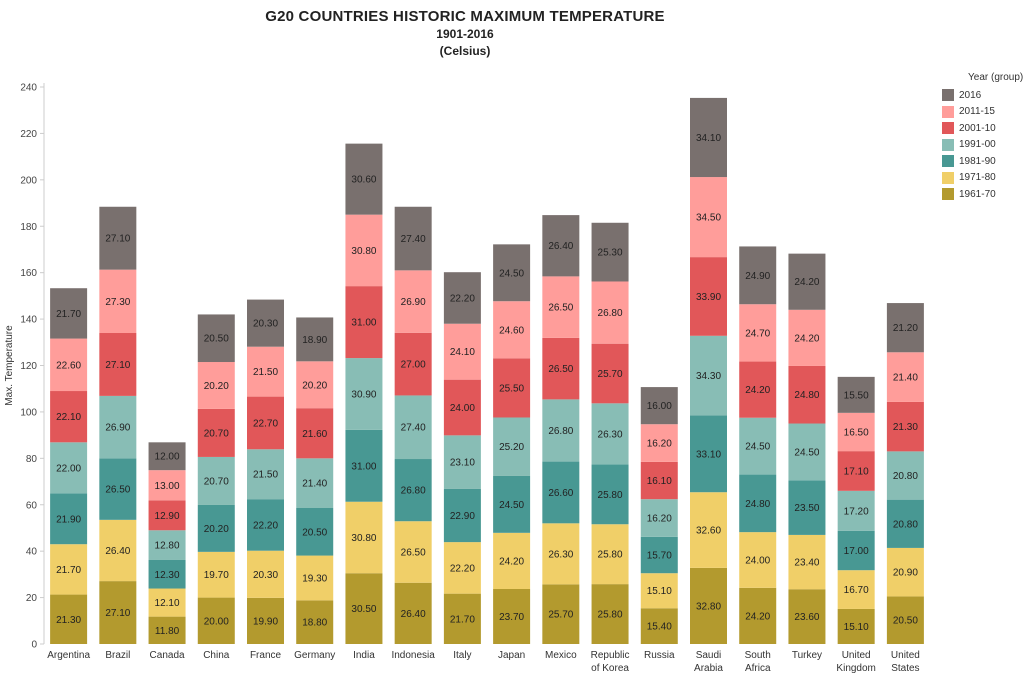  What do you see at coordinates (708, 138) in the screenshot?
I see `data-label: 34.10` at bounding box center [708, 138].